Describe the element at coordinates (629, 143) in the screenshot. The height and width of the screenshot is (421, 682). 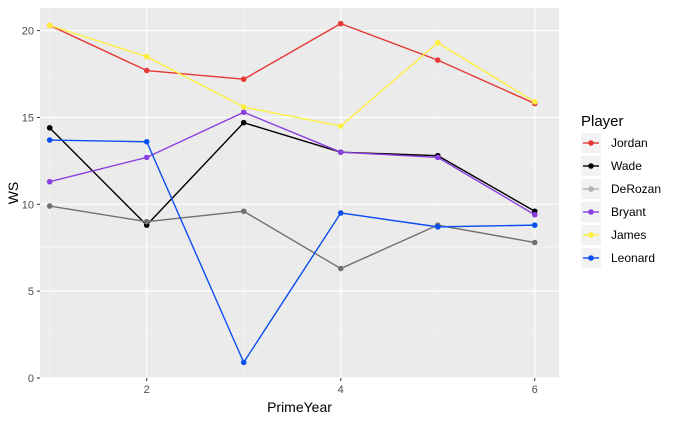
I see `legend-label-jordan: Jordan` at that location.